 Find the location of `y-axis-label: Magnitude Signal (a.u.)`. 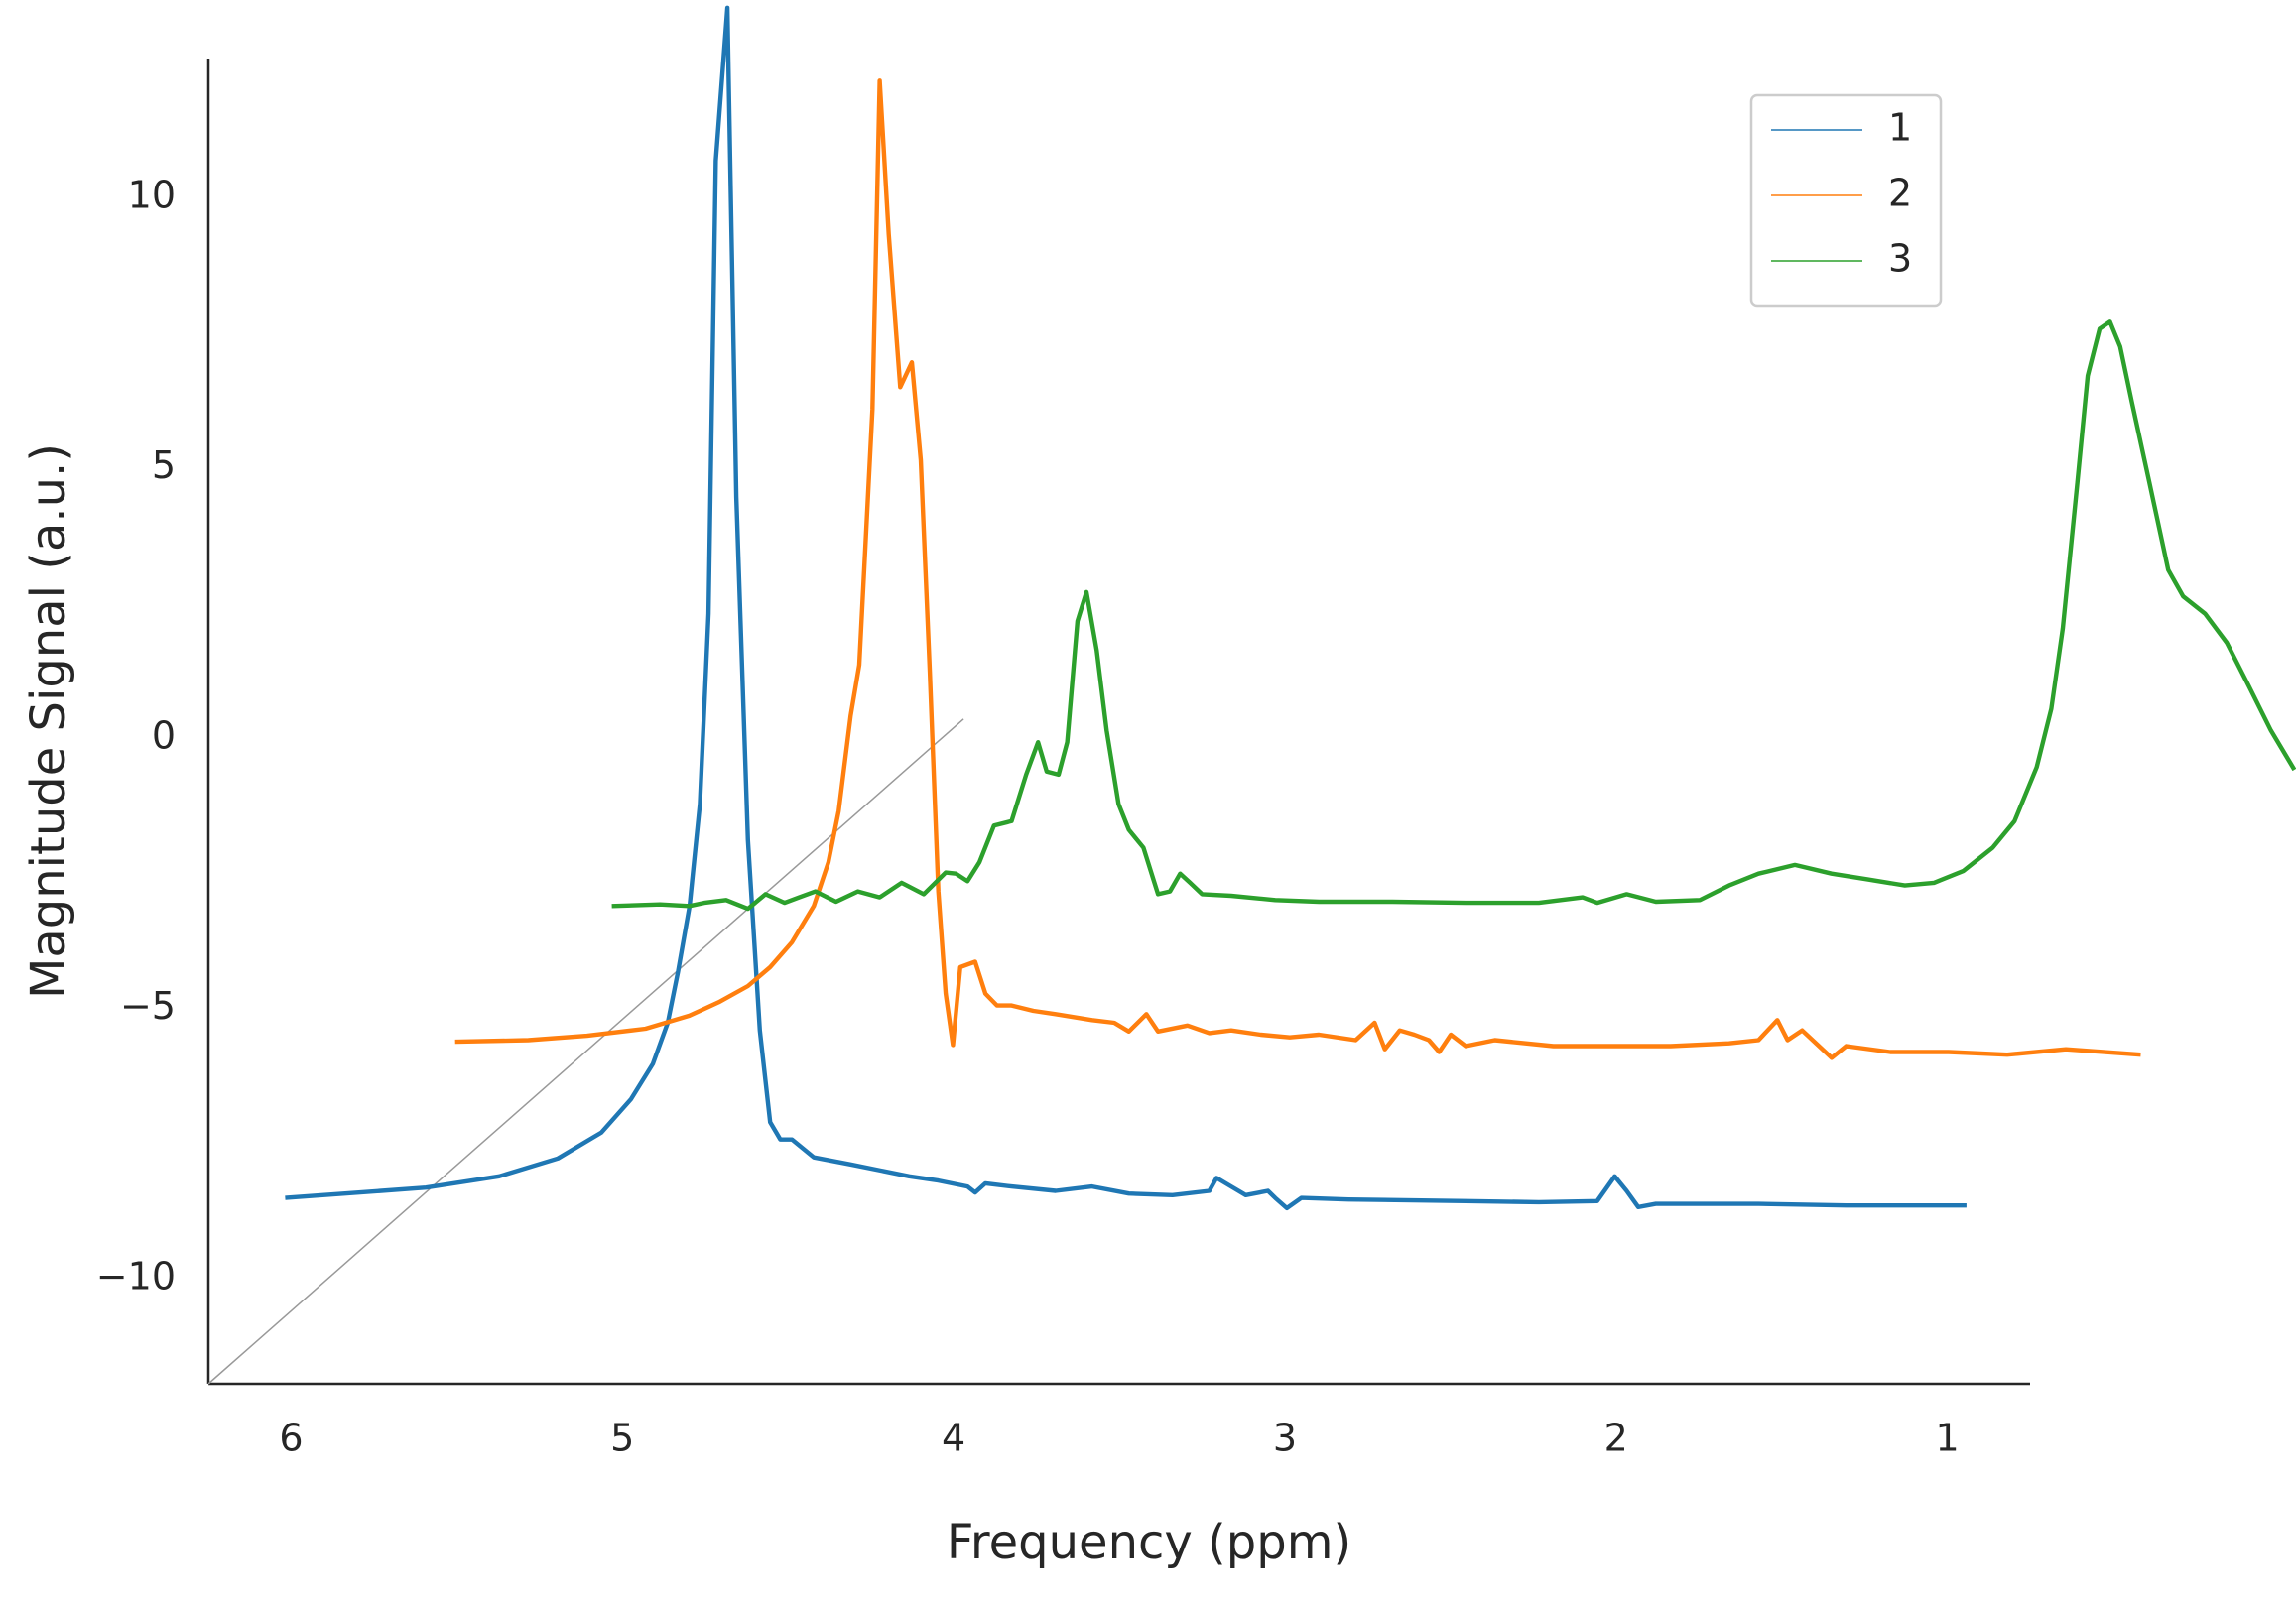

y-axis-label: Magnitude Signal (a.u.) is located at coordinates (49, 721).